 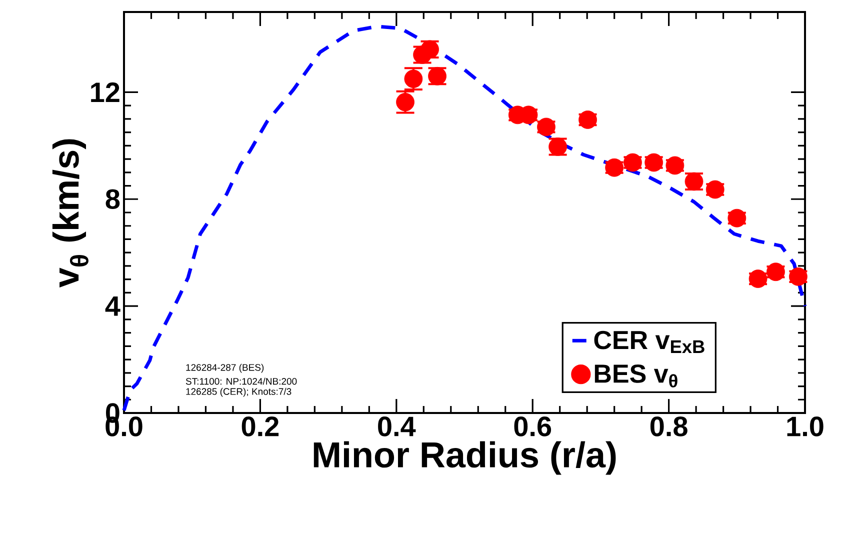 I want to click on y-tick-label: 8, so click(x=113, y=199).